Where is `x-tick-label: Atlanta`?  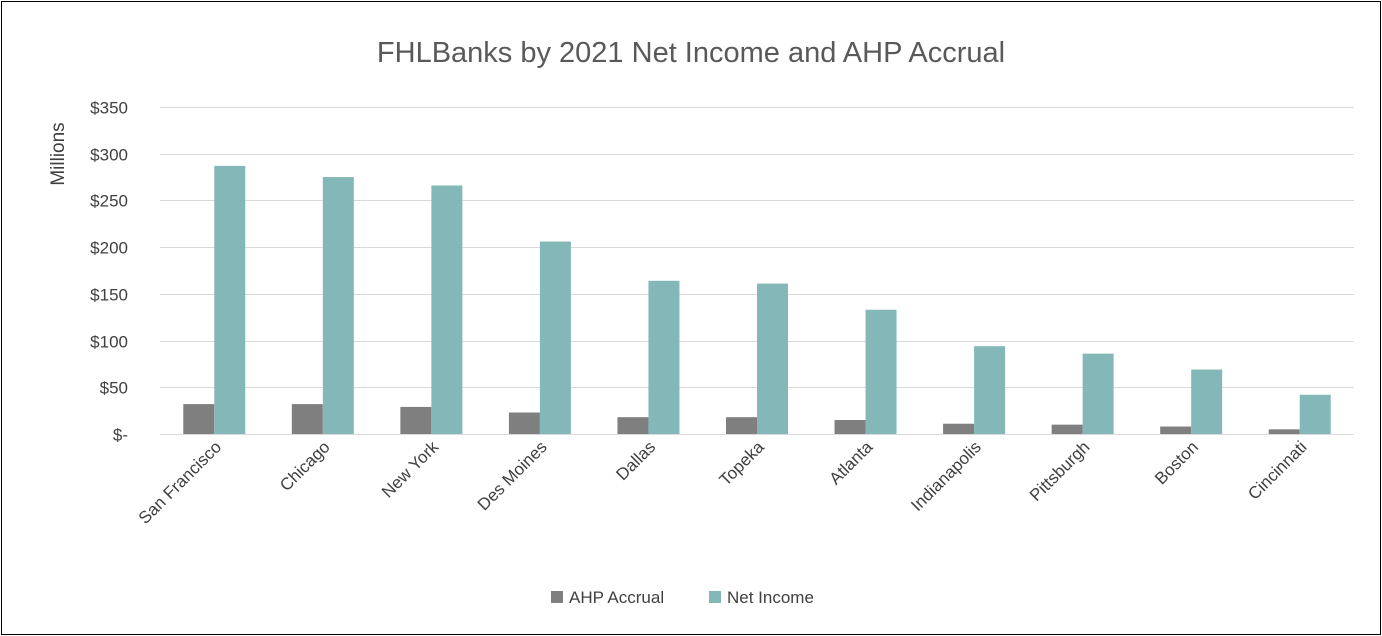 x-tick-label: Atlanta is located at coordinates (851, 462).